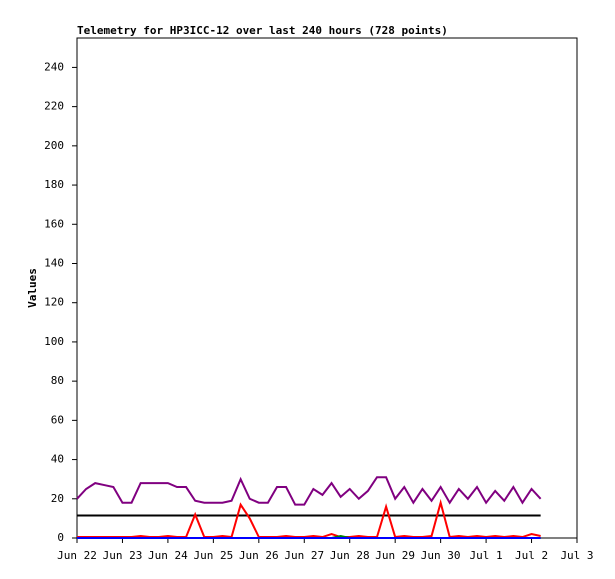  Describe the element at coordinates (57, 380) in the screenshot. I see `y-tick-label: 80` at that location.